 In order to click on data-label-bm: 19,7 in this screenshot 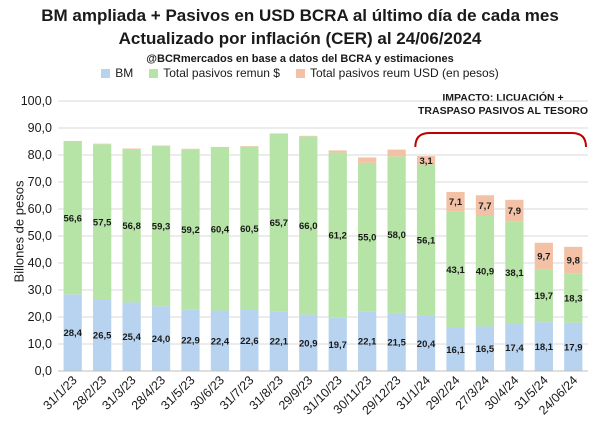, I will do `click(337, 345)`.